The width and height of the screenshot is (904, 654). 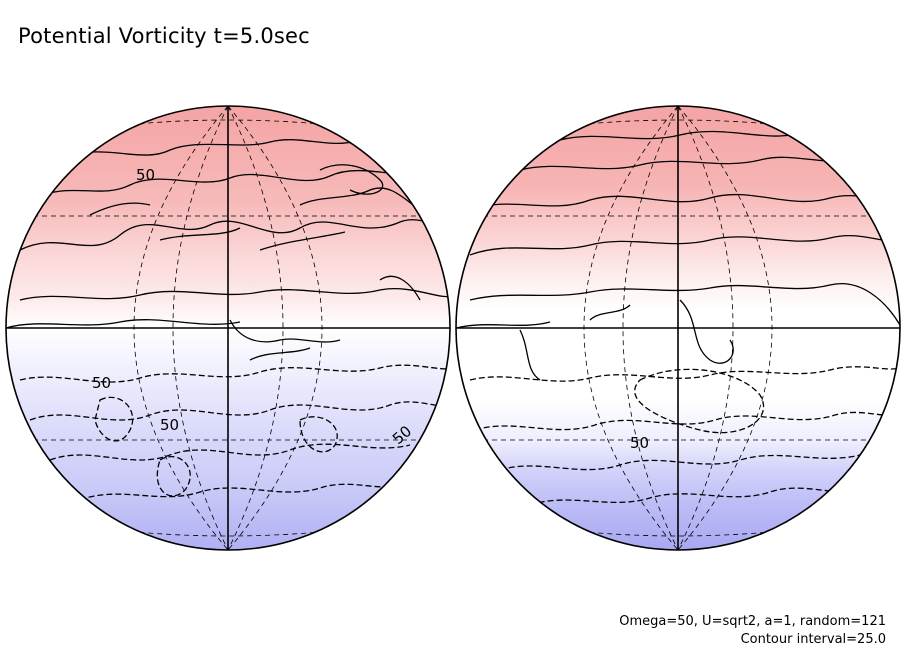 I want to click on parameters-note: Omega=50, U=sqrt2, a=1, random=121, so click(x=752, y=621).